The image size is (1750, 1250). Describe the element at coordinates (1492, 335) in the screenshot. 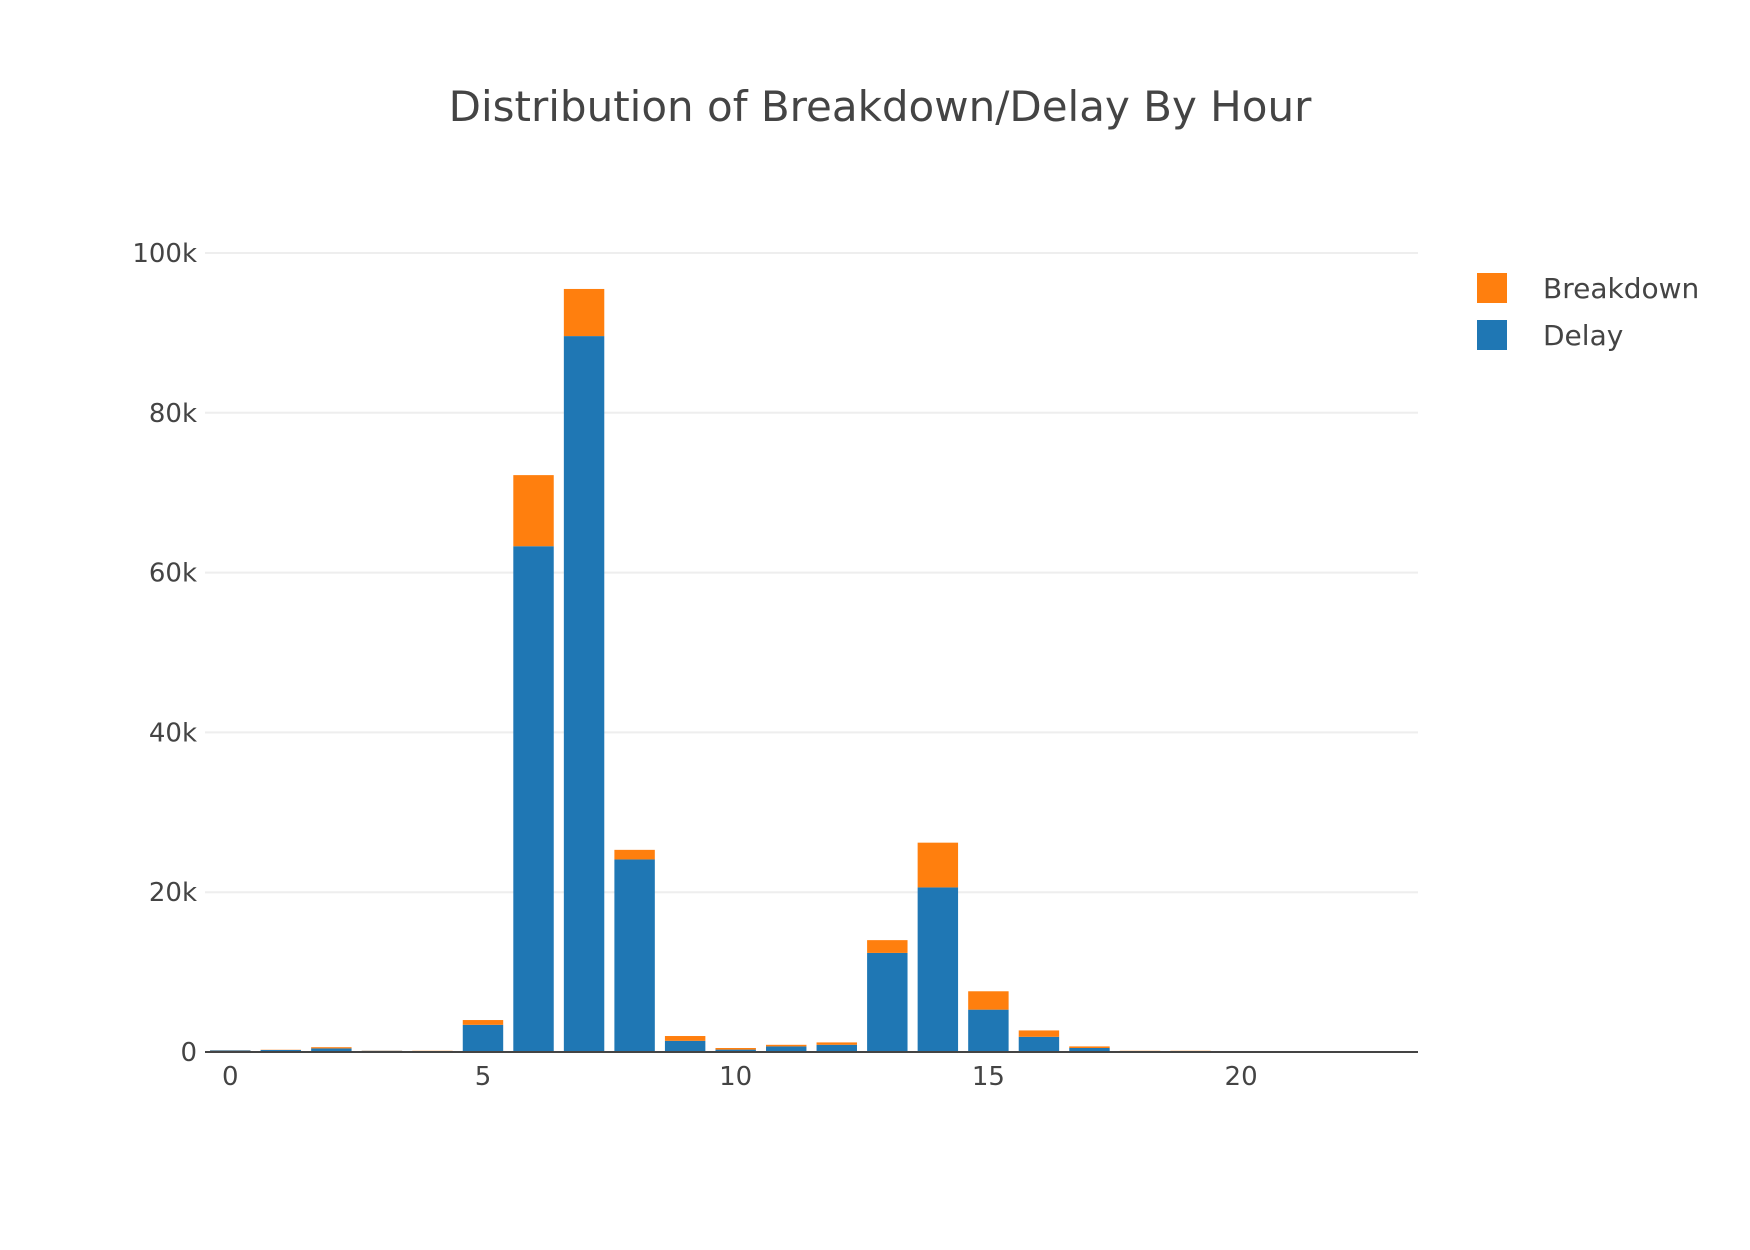

I see `legend-swatch-delay` at that location.